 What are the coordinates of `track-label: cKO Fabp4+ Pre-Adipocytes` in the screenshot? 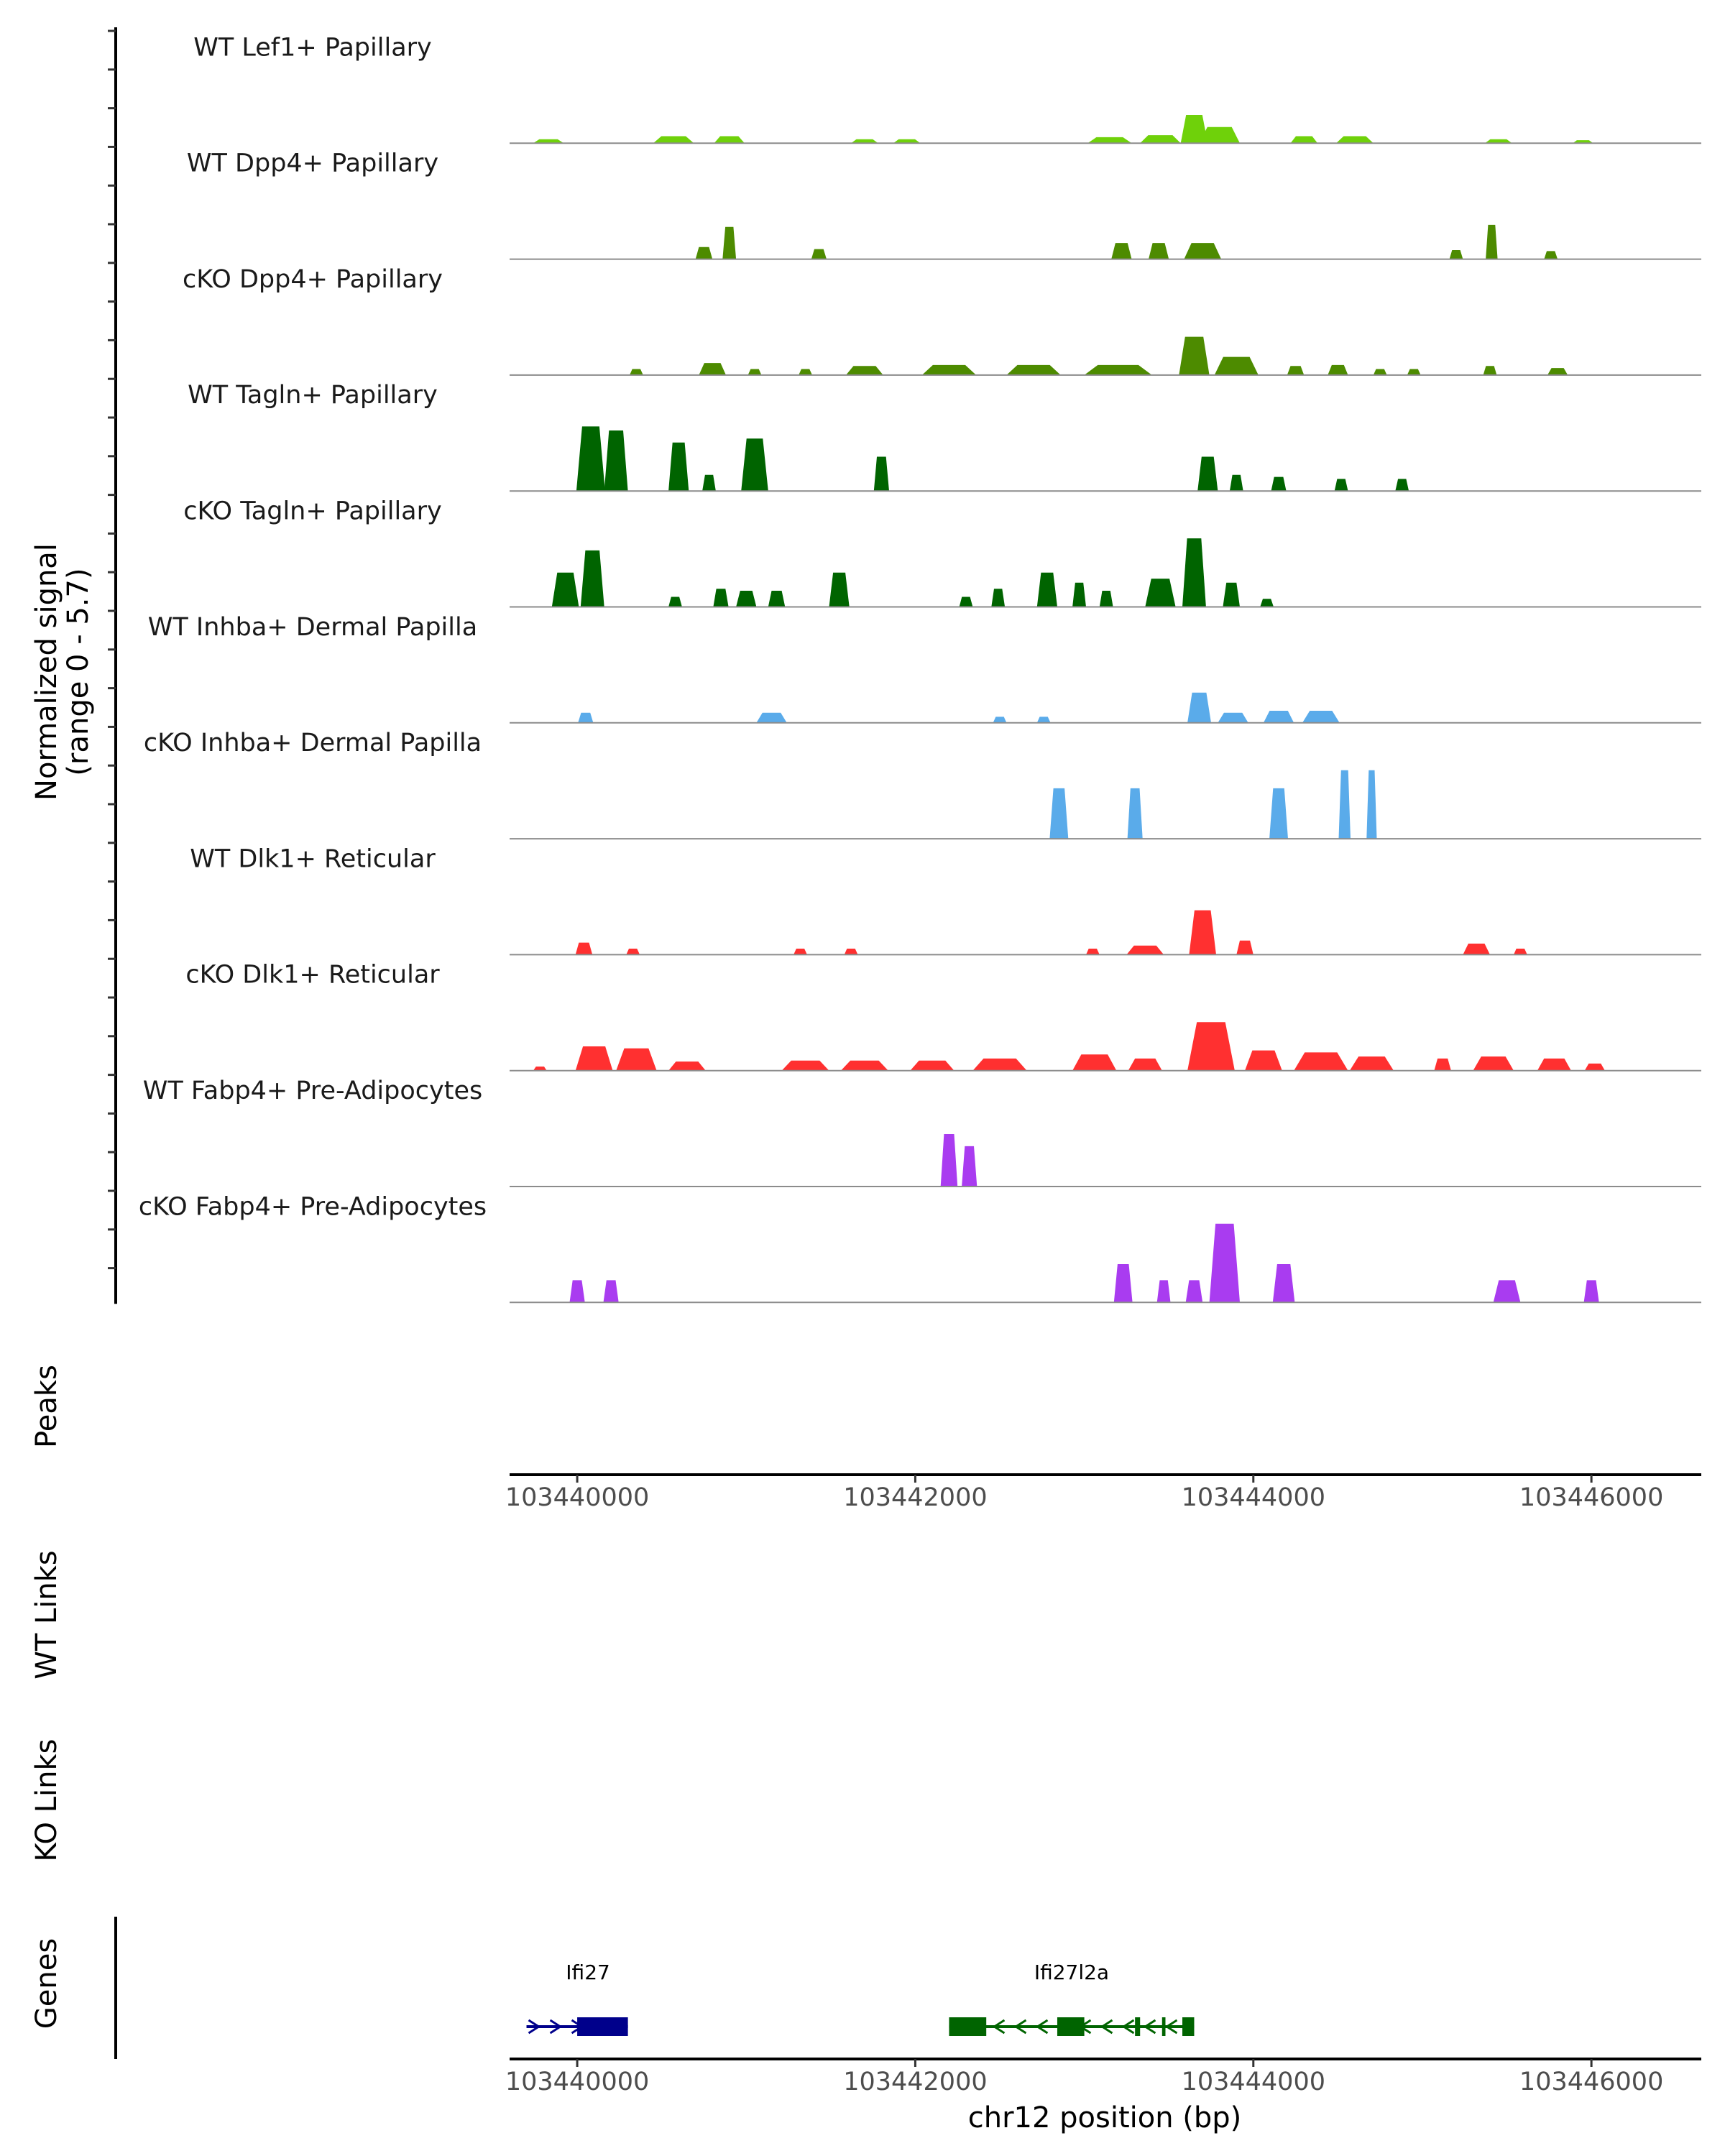 It's located at (313, 1206).